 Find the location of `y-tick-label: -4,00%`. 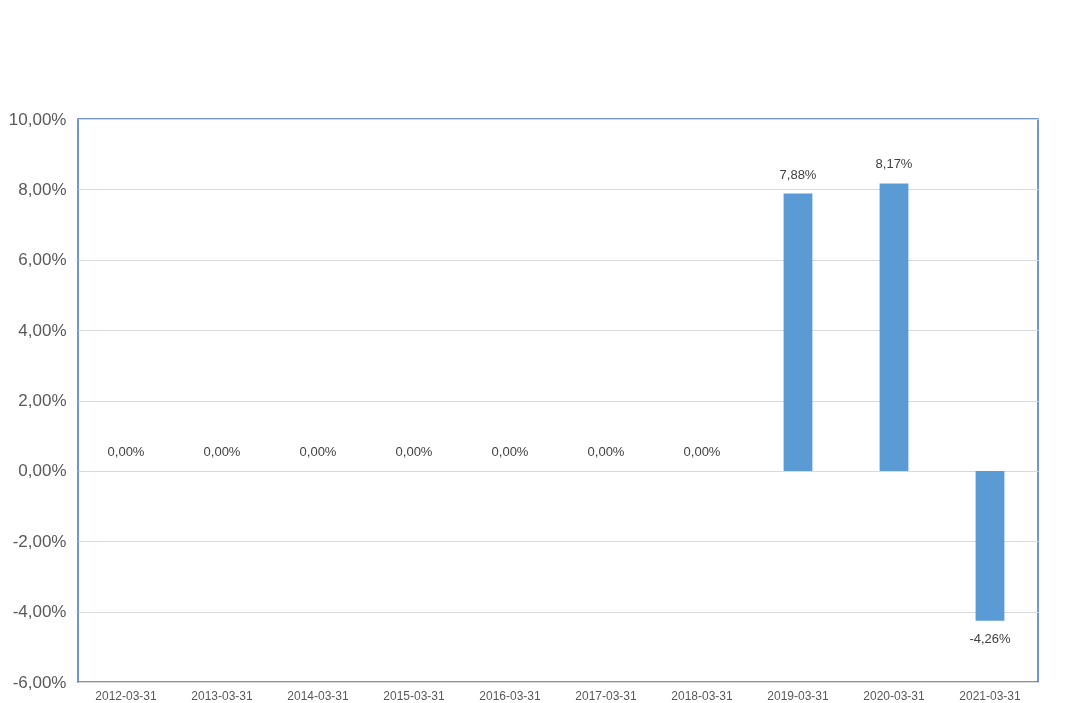

y-tick-label: -4,00% is located at coordinates (39, 612).